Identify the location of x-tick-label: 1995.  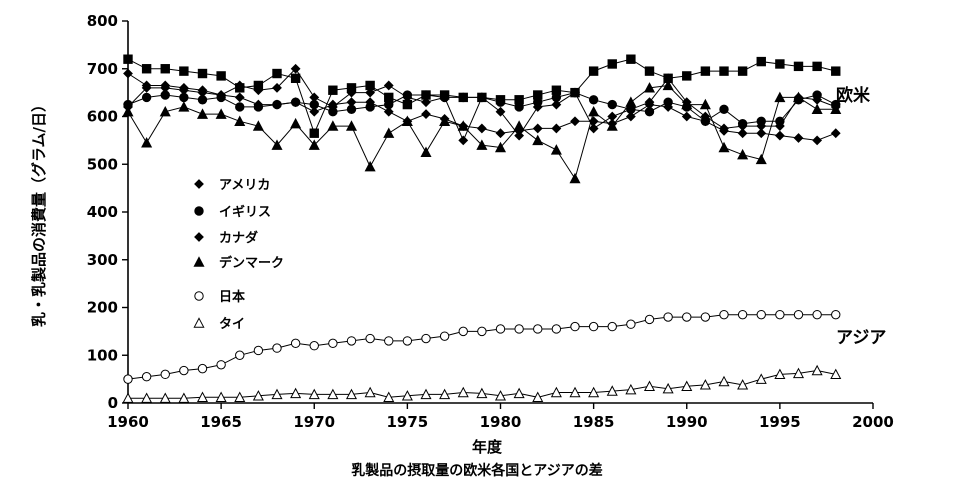
(780, 422).